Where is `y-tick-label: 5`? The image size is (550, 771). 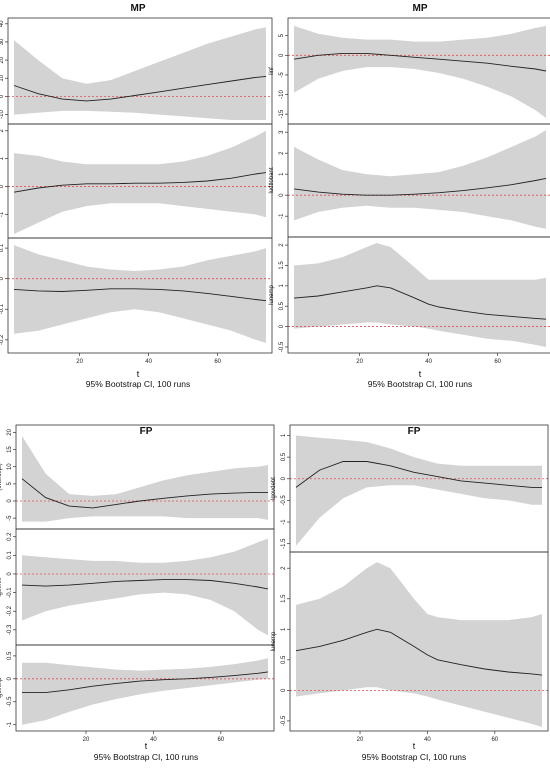 y-tick-label: 5 is located at coordinates (282, 35).